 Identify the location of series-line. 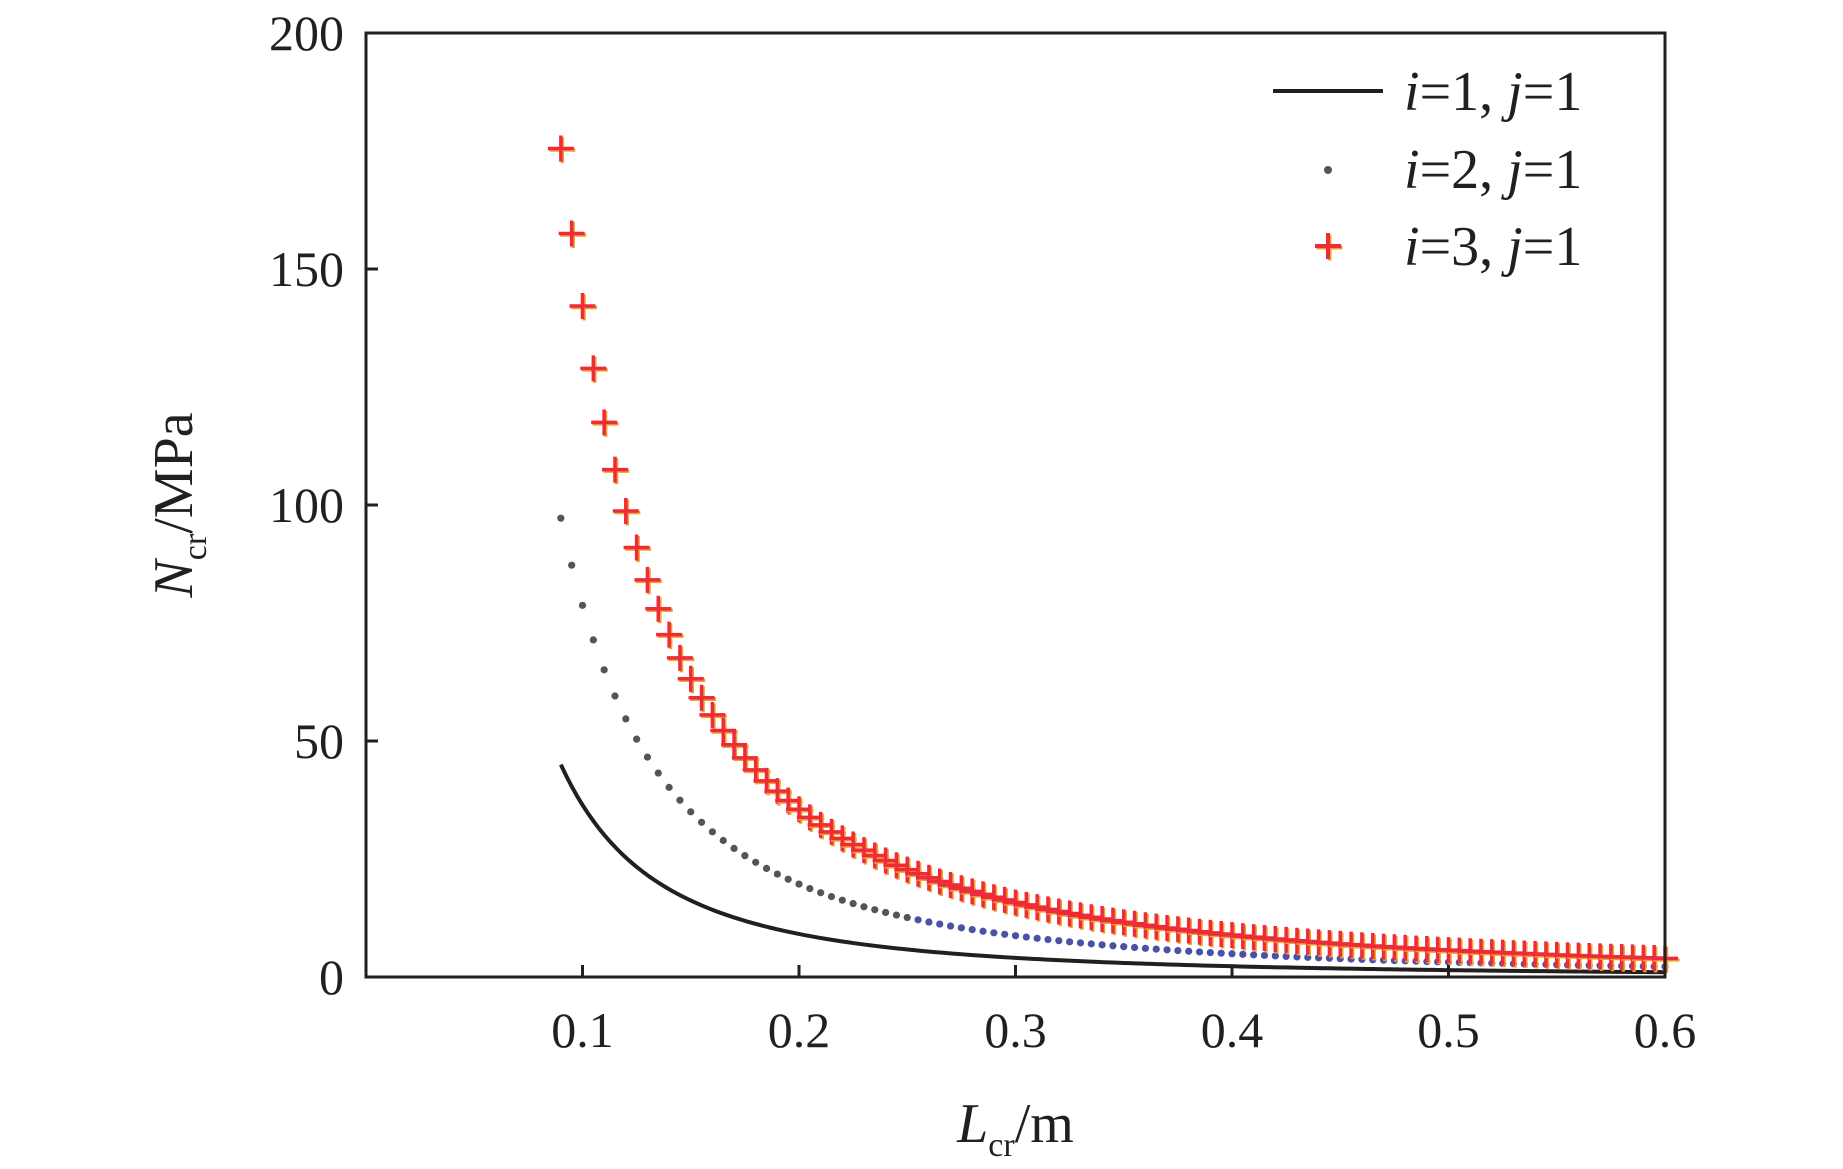
(1112, 869).